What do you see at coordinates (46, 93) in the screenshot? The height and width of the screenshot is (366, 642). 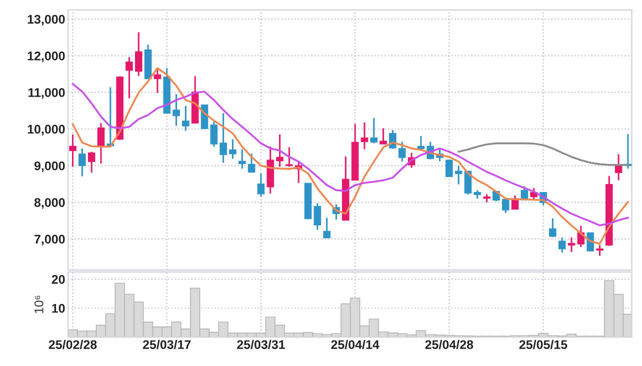 I see `y-tick-label: 11,000` at bounding box center [46, 93].